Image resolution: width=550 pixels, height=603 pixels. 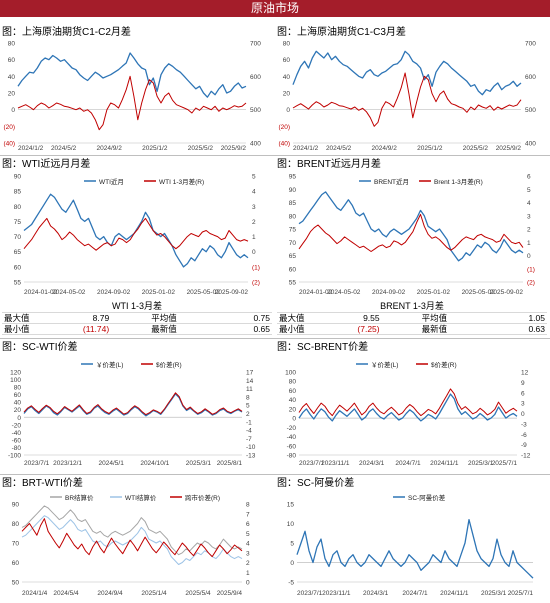 I want to click on y2-tick-label: -3, so click(x=524, y=424).